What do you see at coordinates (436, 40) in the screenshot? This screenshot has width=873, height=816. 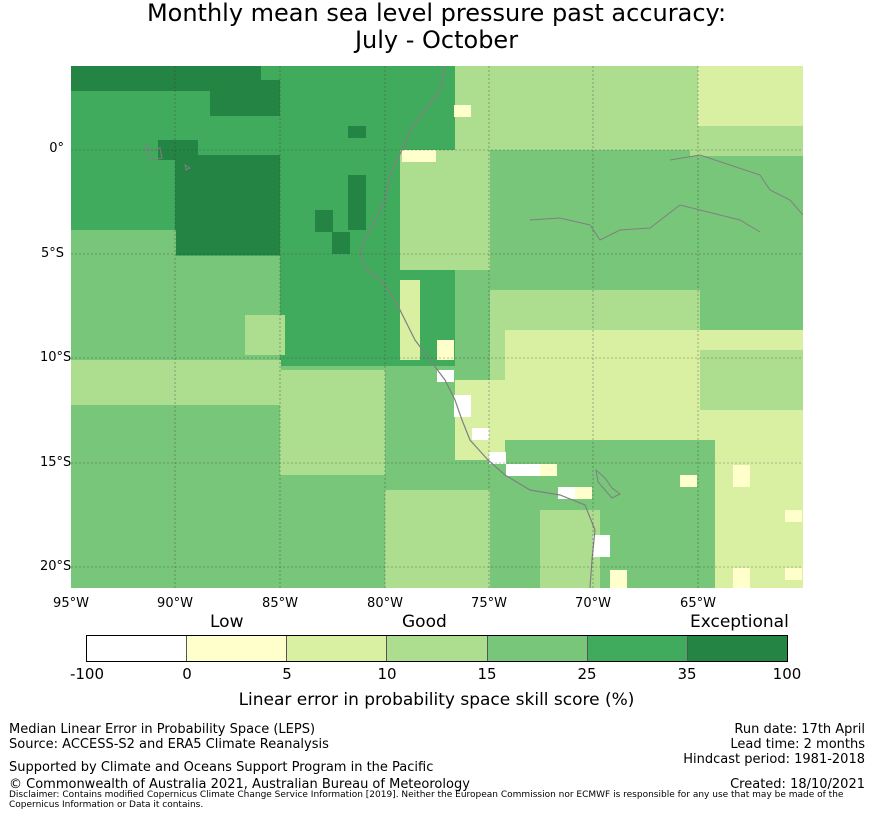 I see `map-title-line2: July - October` at bounding box center [436, 40].